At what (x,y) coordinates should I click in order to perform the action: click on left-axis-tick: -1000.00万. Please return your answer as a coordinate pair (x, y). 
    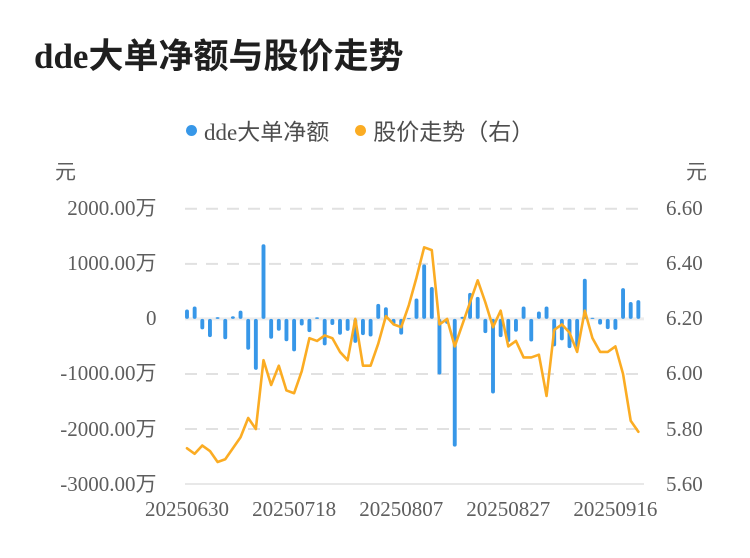
    Looking at the image, I should click on (108, 373).